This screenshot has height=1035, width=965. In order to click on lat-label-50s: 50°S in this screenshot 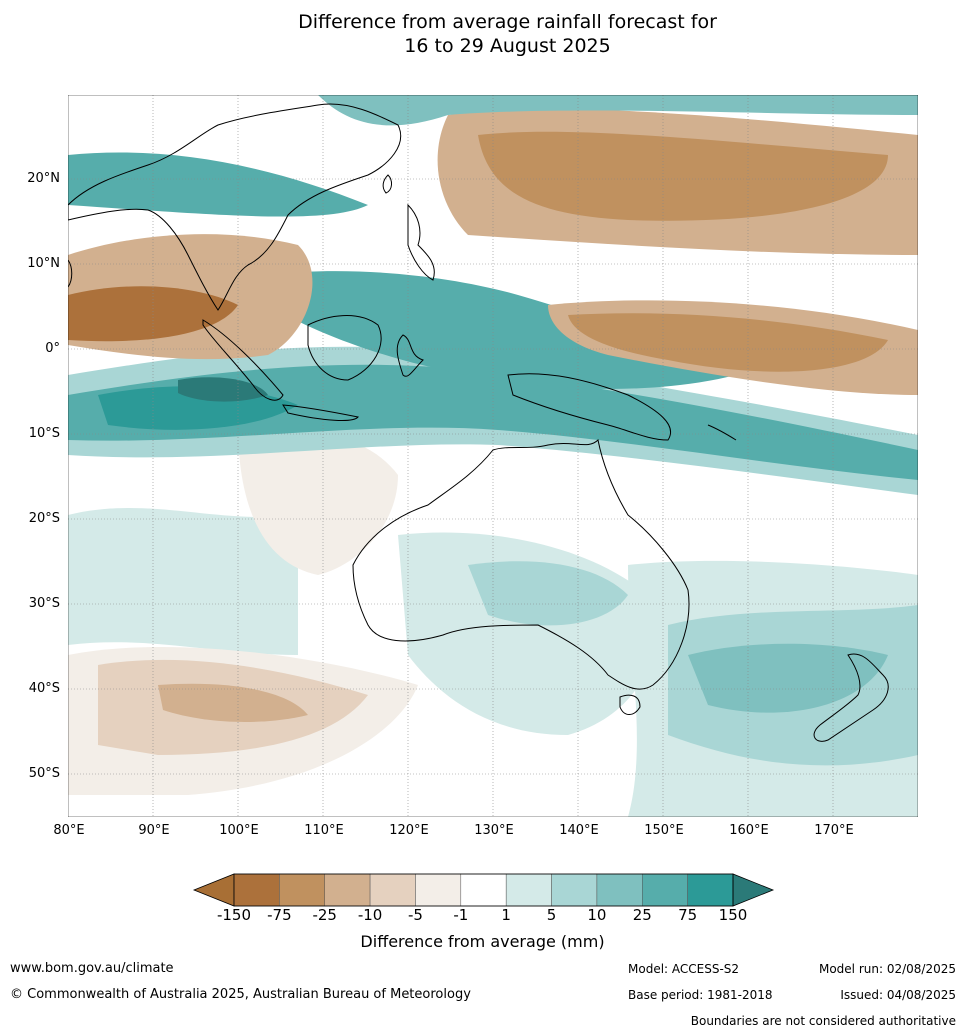, I will do `click(44, 773)`.